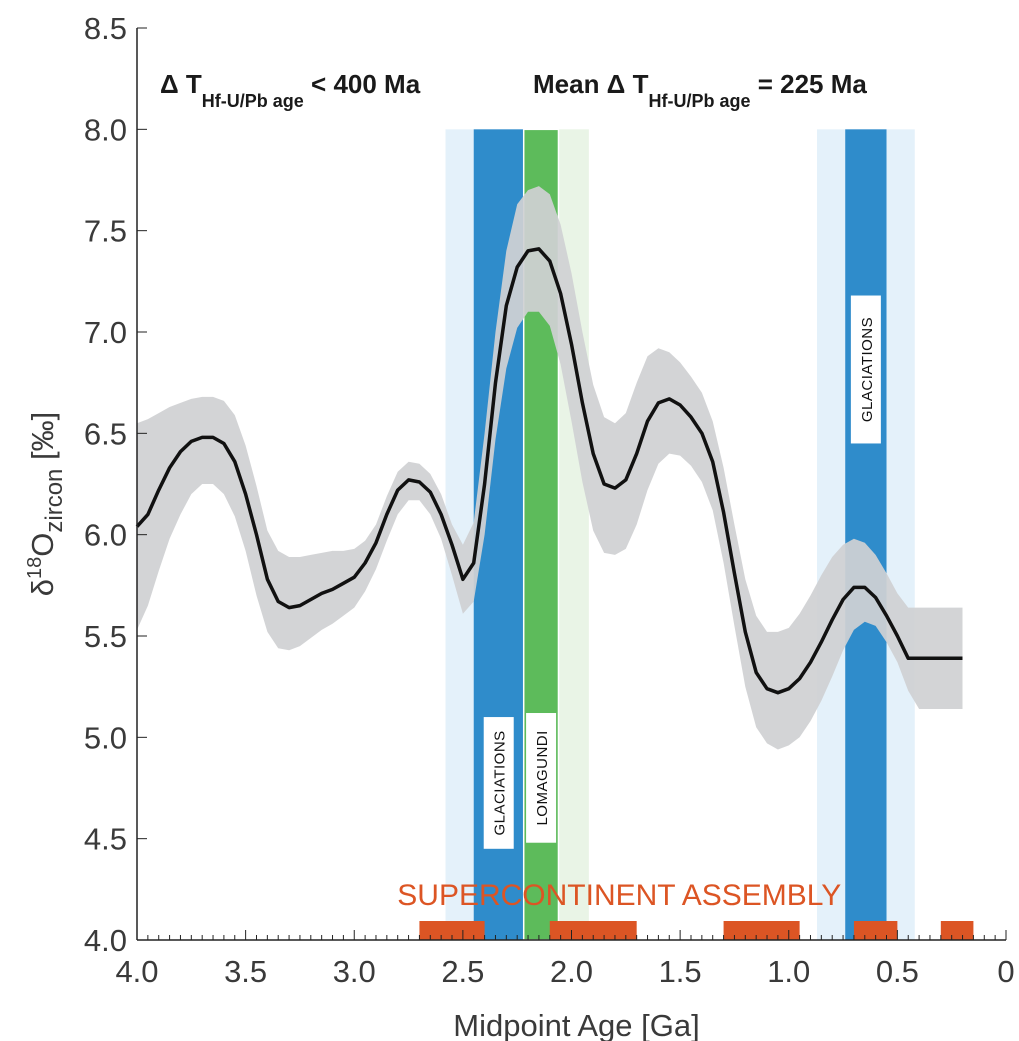 This screenshot has width=1019, height=1041. Describe the element at coordinates (809, 84) in the screenshot. I see `annotation-tail: = 225 Ma` at that location.